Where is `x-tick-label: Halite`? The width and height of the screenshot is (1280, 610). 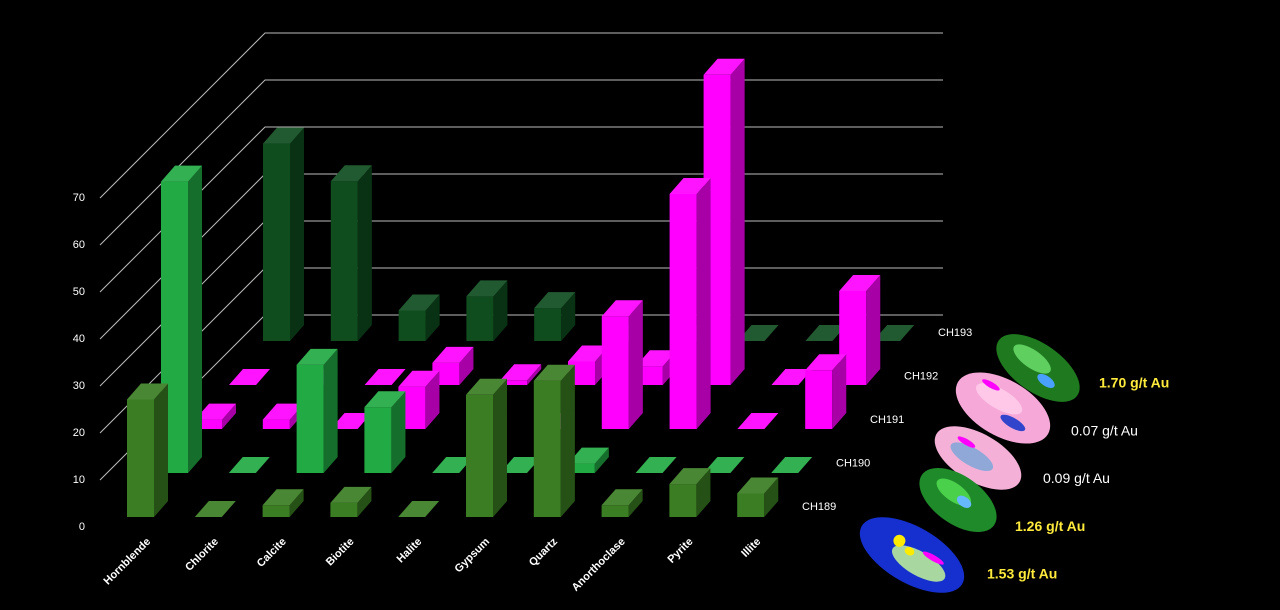
x-tick-label: Halite is located at coordinates (410, 551).